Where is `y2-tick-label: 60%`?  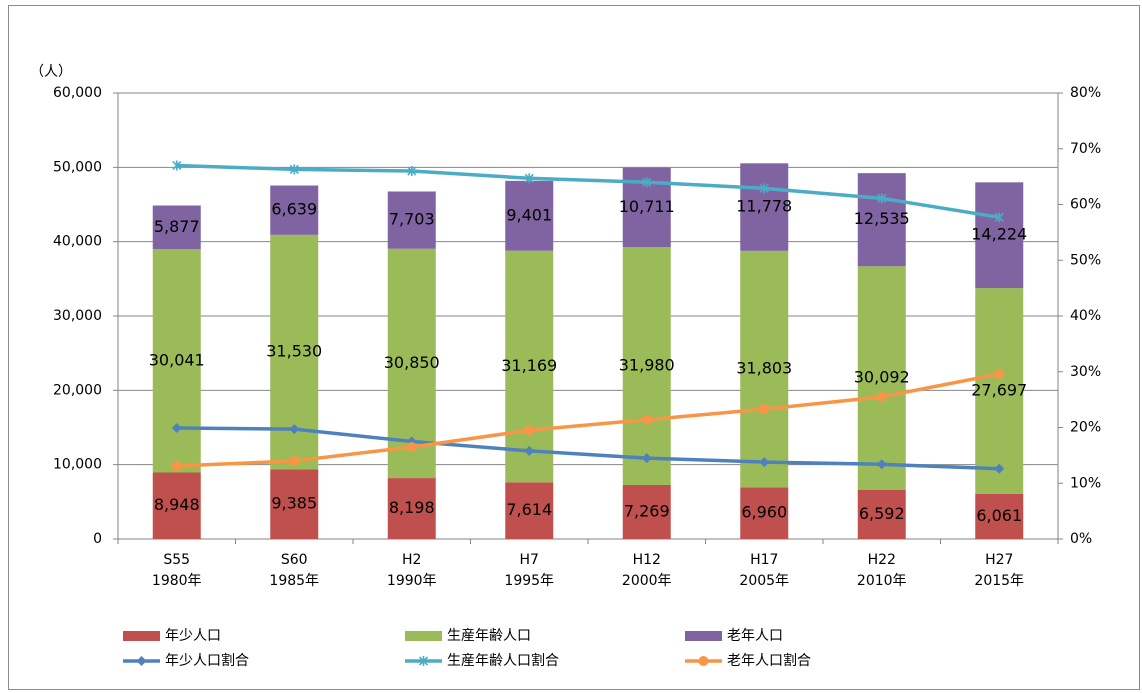
y2-tick-label: 60% is located at coordinates (1085, 205).